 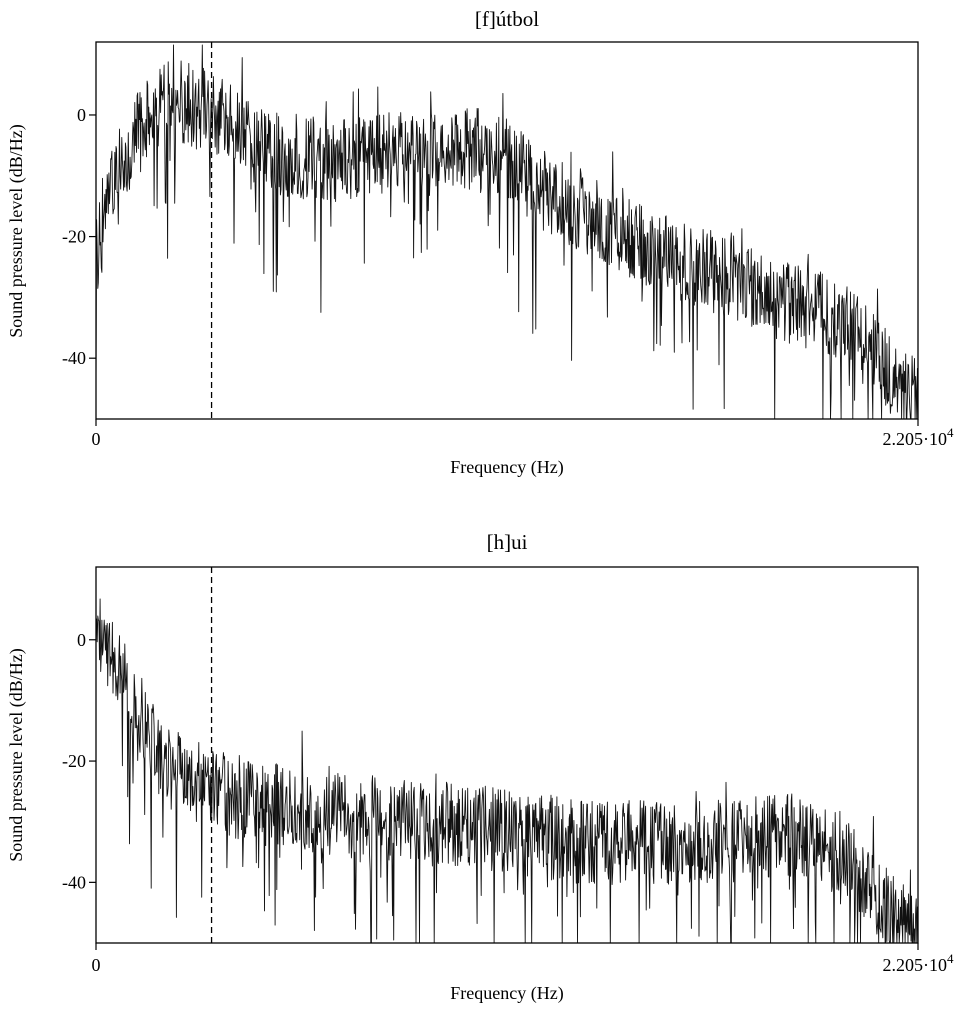 I want to click on chart-title: [h]ui, so click(x=507, y=542).